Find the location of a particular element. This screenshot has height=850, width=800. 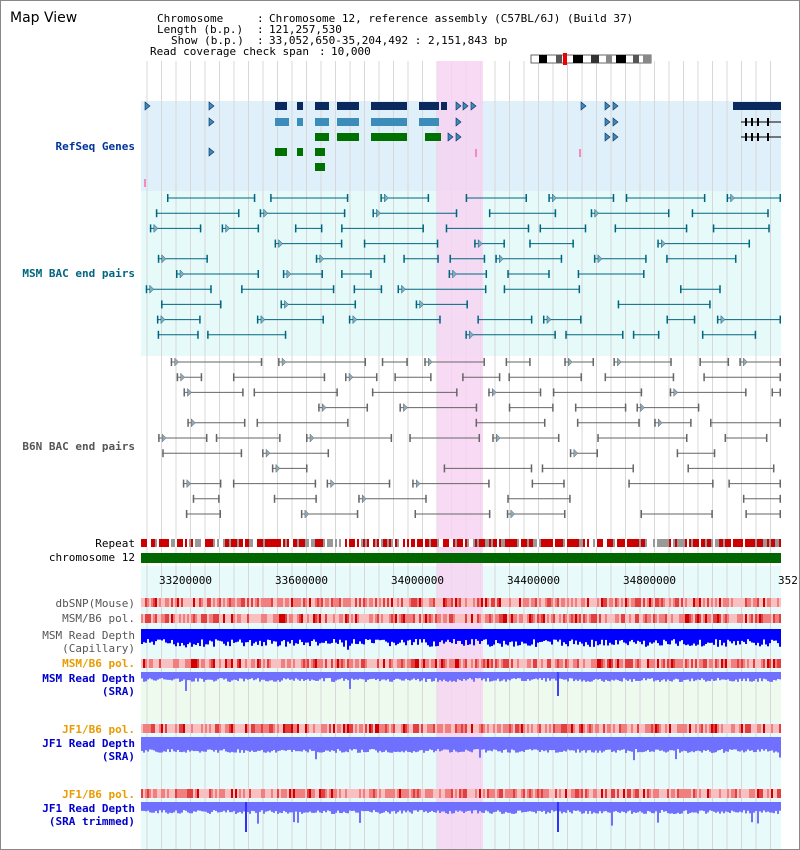

track-label-msm-depth-sra: MSM Read Depth is located at coordinates (88, 678).